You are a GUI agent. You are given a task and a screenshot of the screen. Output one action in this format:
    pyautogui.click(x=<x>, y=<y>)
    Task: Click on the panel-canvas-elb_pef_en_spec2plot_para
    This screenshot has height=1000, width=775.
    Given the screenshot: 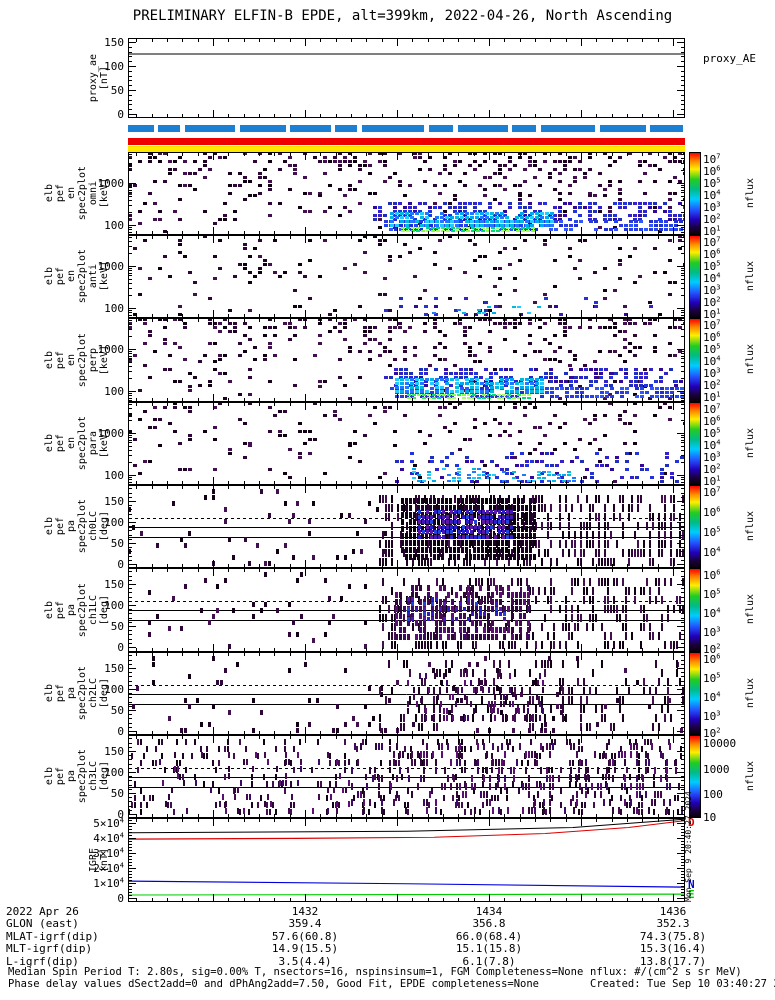 What is the action you would take?
    pyautogui.click(x=406, y=443)
    